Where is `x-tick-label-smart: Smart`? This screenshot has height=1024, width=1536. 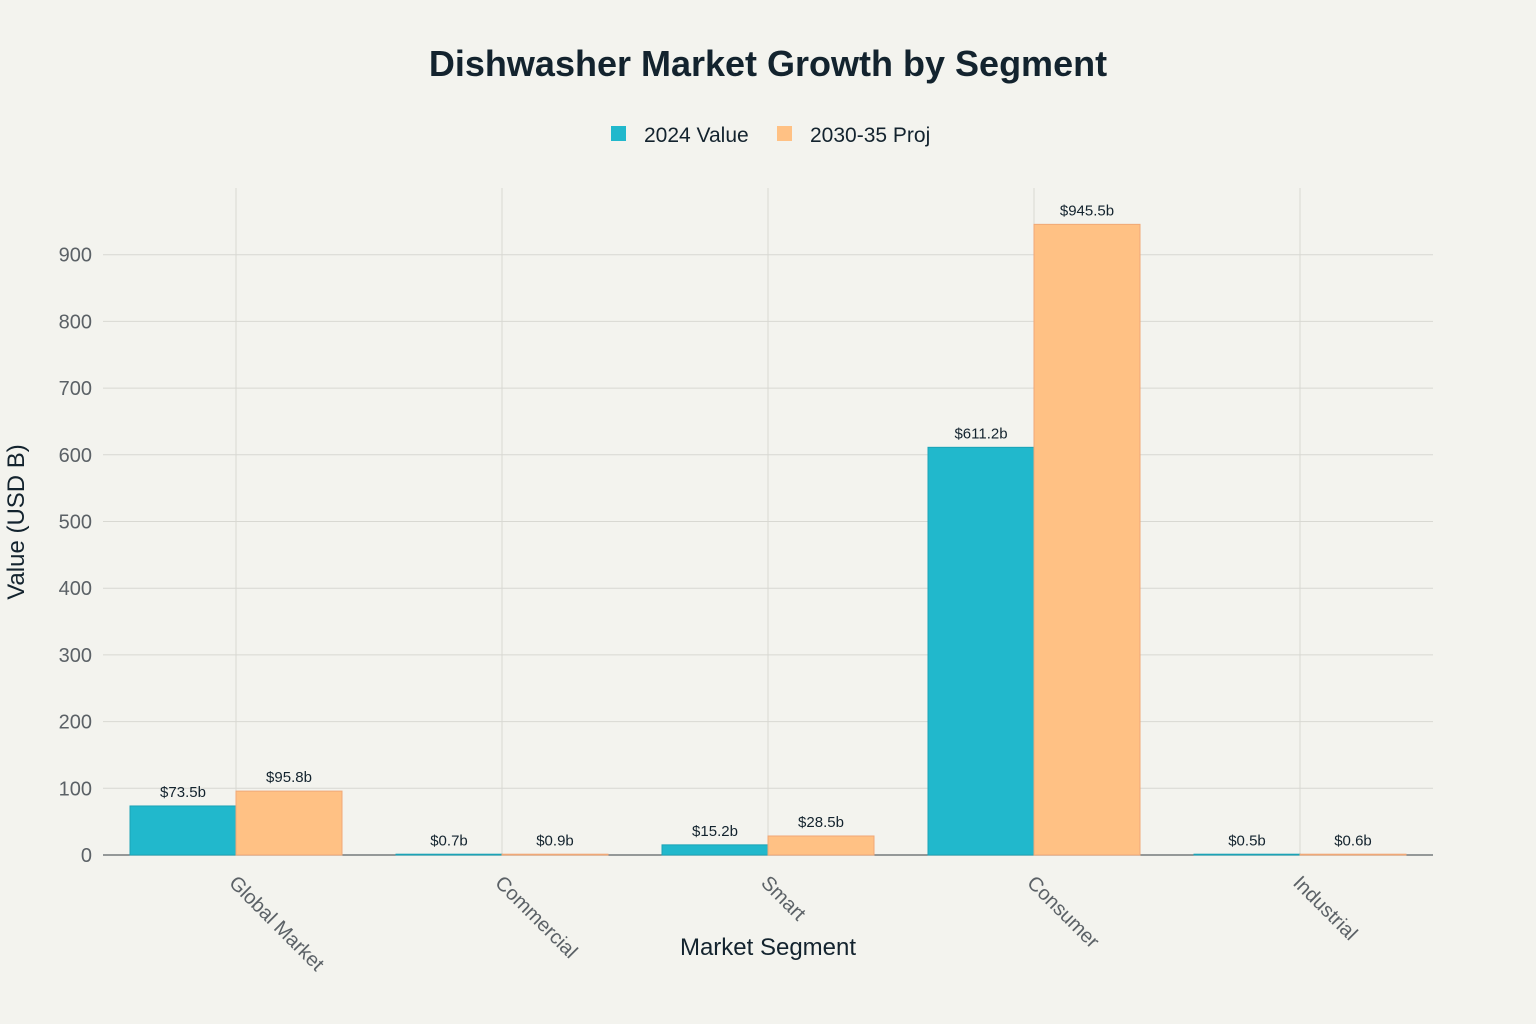 x-tick-label-smart: Smart is located at coordinates (783, 899).